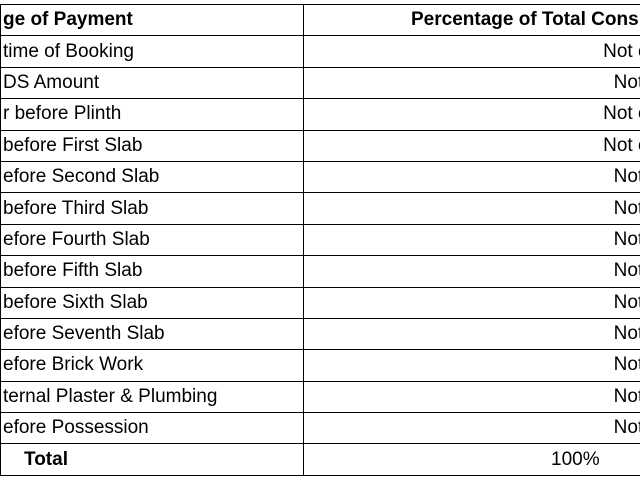 The height and width of the screenshot is (480, 640). I want to click on stage-cell: time of Booking, so click(152, 51).